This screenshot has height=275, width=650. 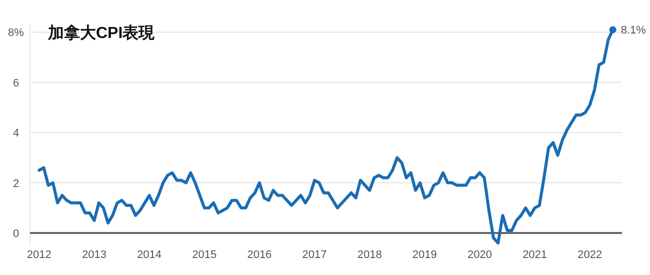 What do you see at coordinates (424, 255) in the screenshot?
I see `x-tick-label: 2019` at bounding box center [424, 255].